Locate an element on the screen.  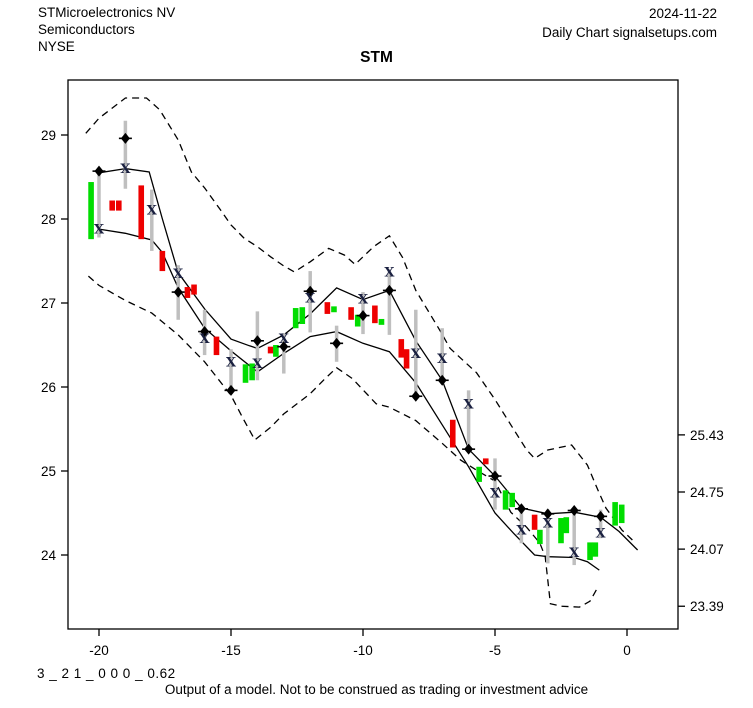
model-code: 3 _ 2 1 _ 0 0 0 _ 0.62 is located at coordinates (106, 673).